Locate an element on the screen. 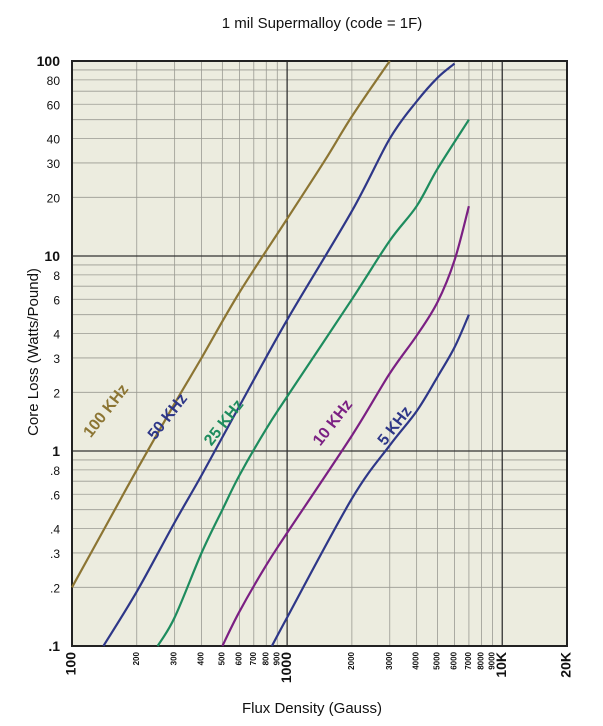 The image size is (603, 726). y-tick-label: 1 is located at coordinates (56, 451).